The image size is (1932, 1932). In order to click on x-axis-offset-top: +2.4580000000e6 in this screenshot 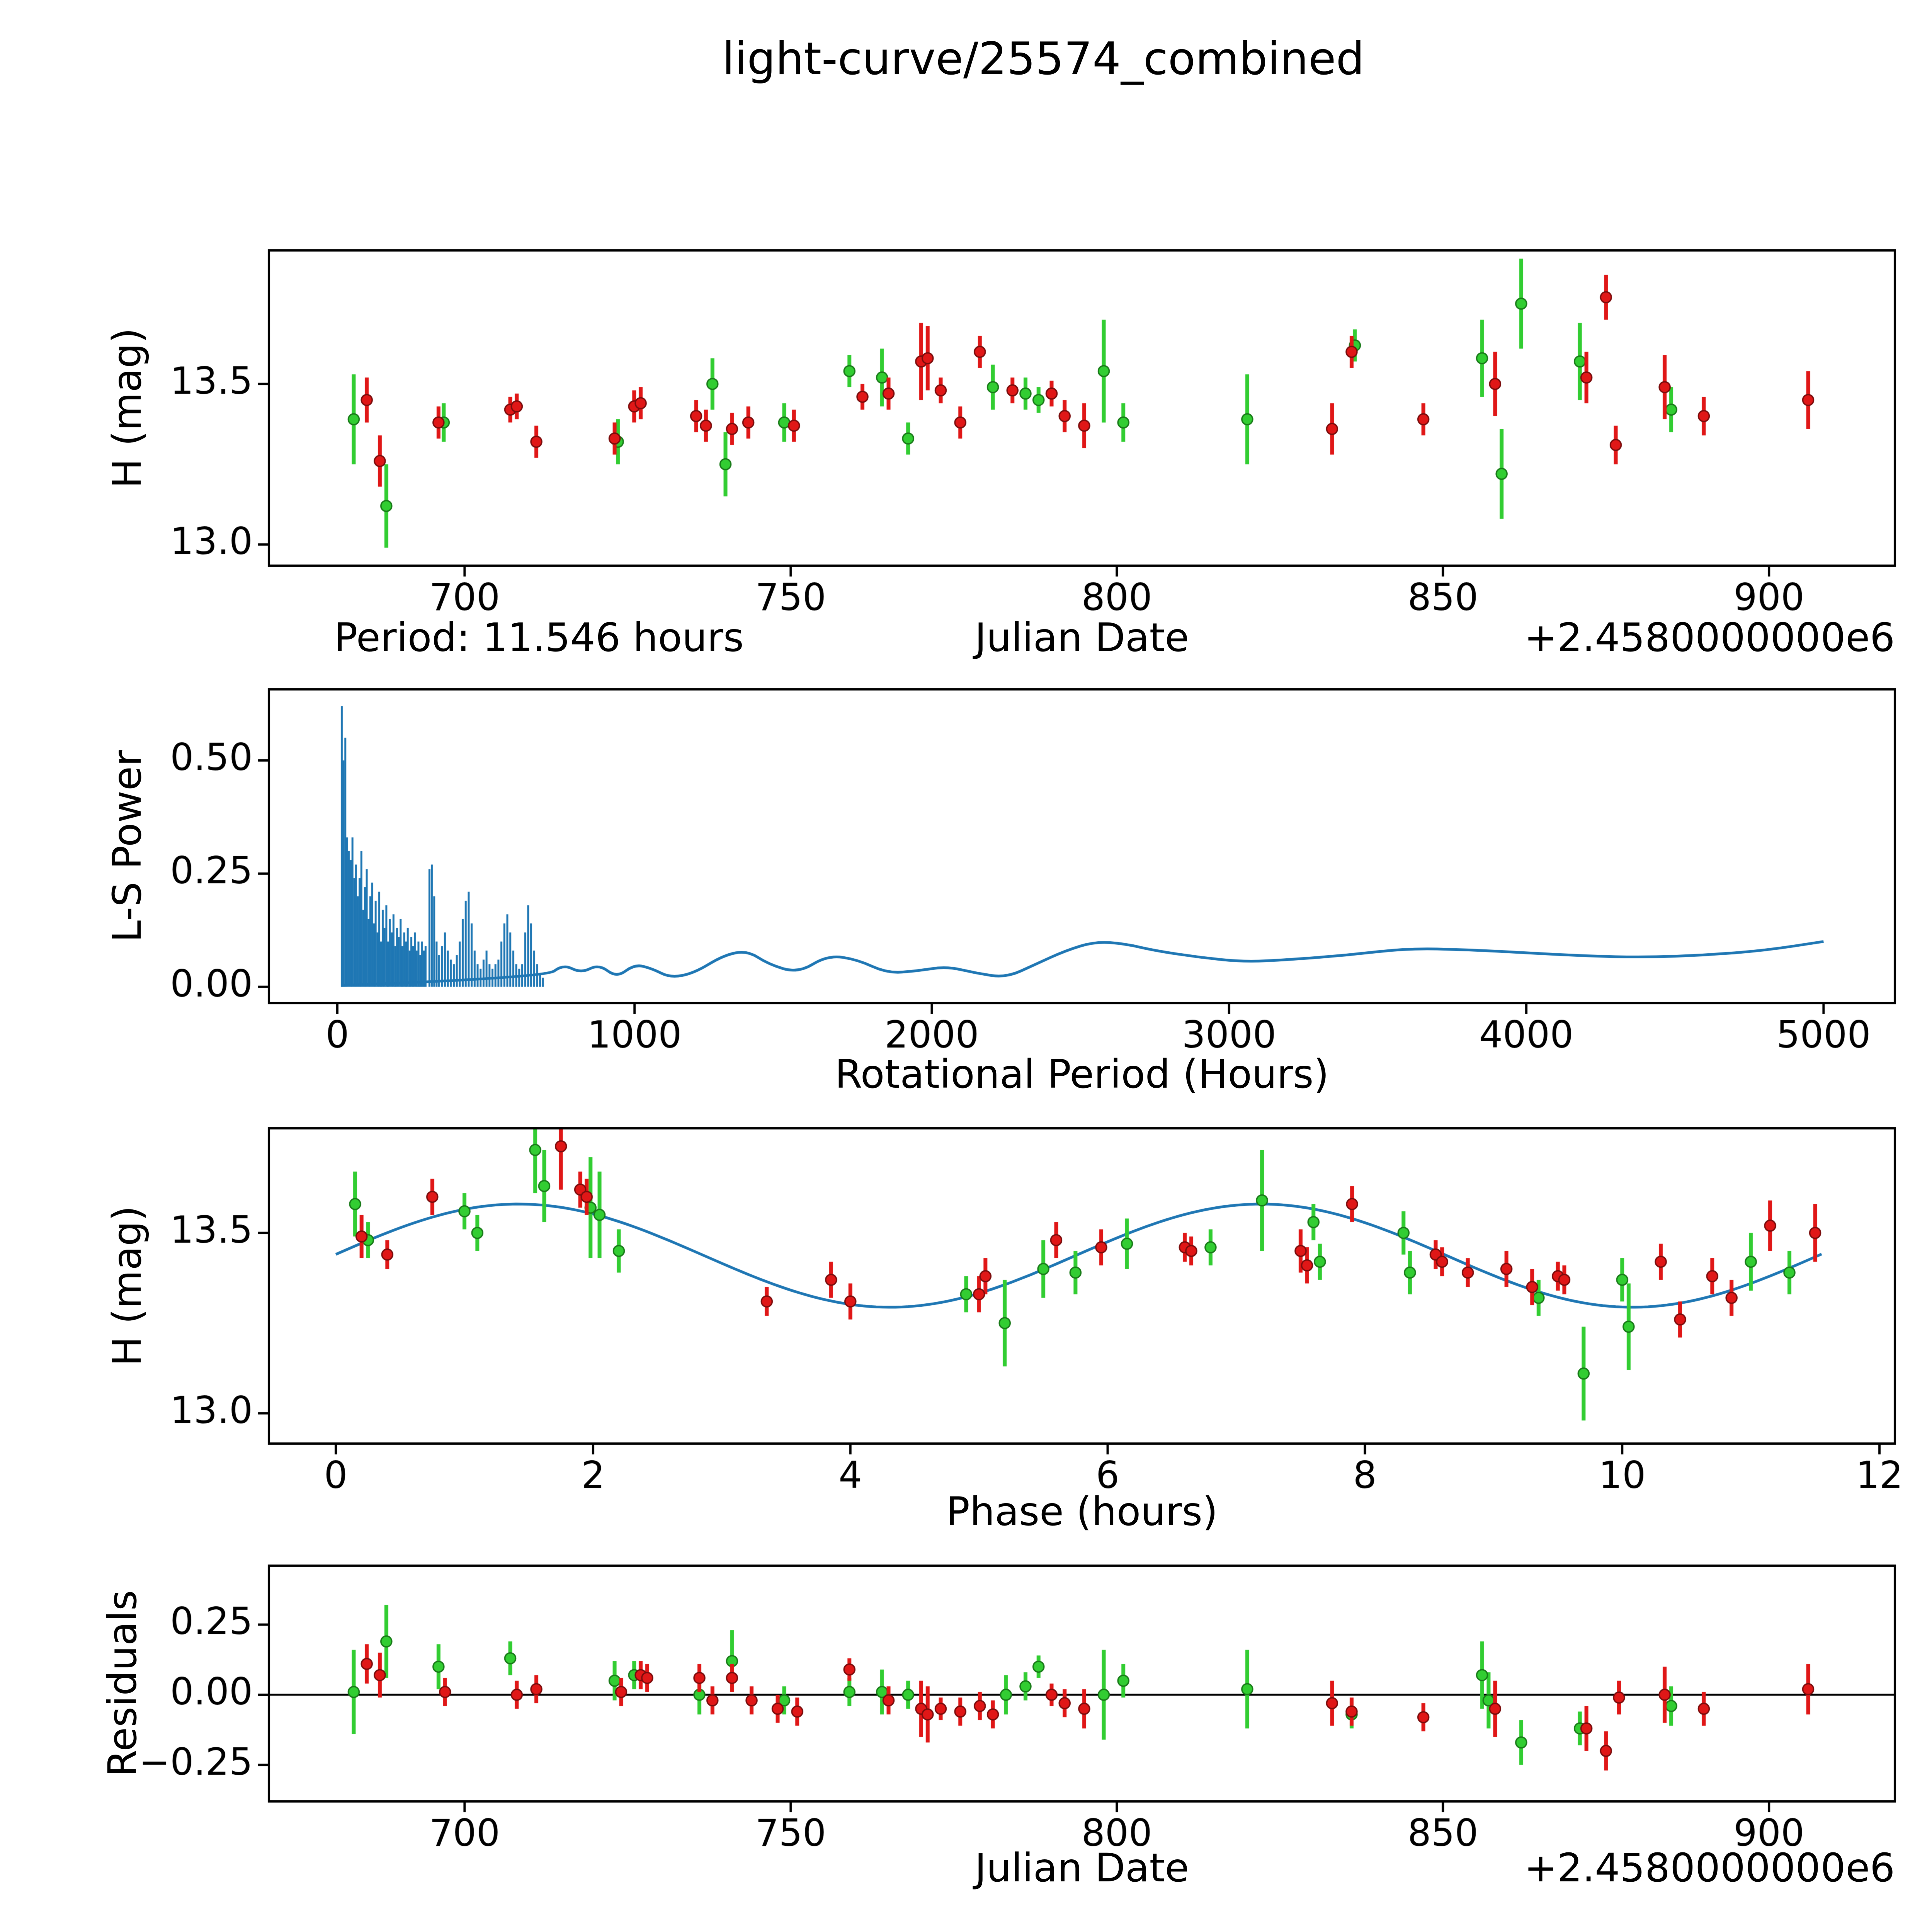, I will do `click(1710, 638)`.